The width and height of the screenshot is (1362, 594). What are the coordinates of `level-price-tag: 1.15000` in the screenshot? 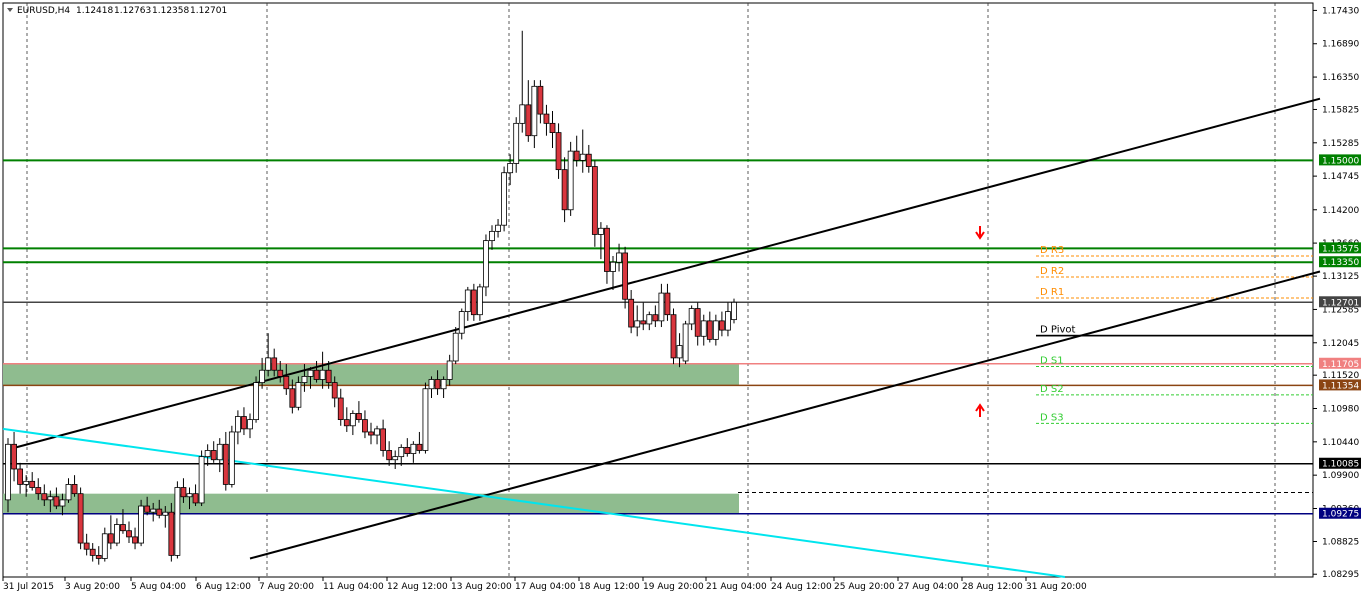 It's located at (1340, 160).